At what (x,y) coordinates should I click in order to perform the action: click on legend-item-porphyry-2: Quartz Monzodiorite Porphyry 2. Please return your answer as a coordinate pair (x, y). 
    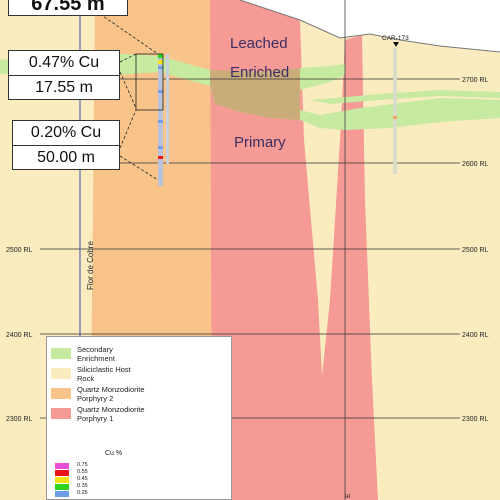
    Looking at the image, I should click on (141, 395).